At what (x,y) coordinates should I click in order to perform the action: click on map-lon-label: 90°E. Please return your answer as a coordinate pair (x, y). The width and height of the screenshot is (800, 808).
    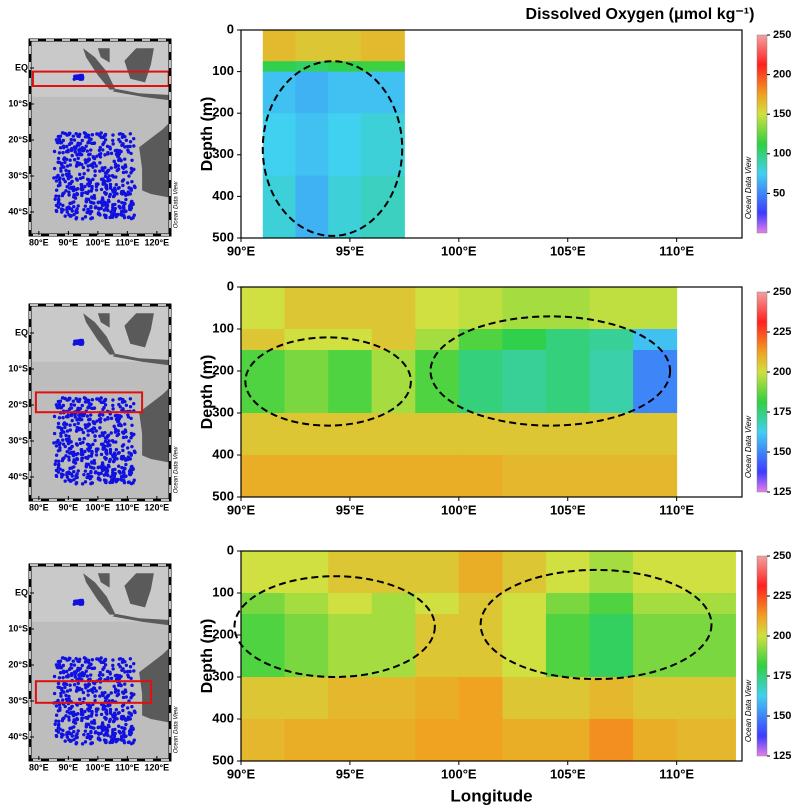
    Looking at the image, I should click on (69, 507).